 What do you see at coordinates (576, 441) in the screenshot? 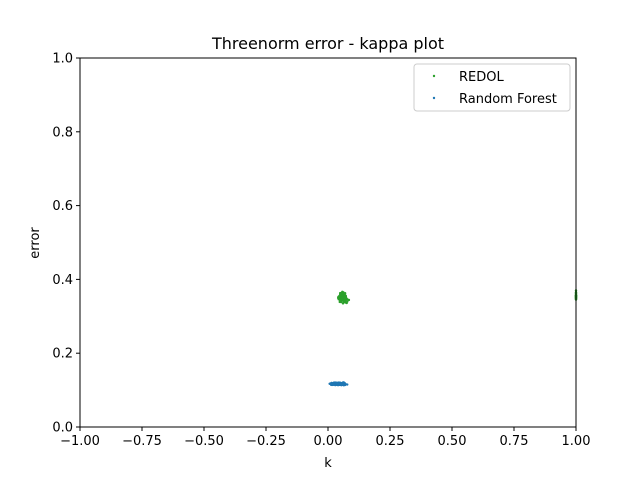
I see `x-tick-label: 1.00` at bounding box center [576, 441].